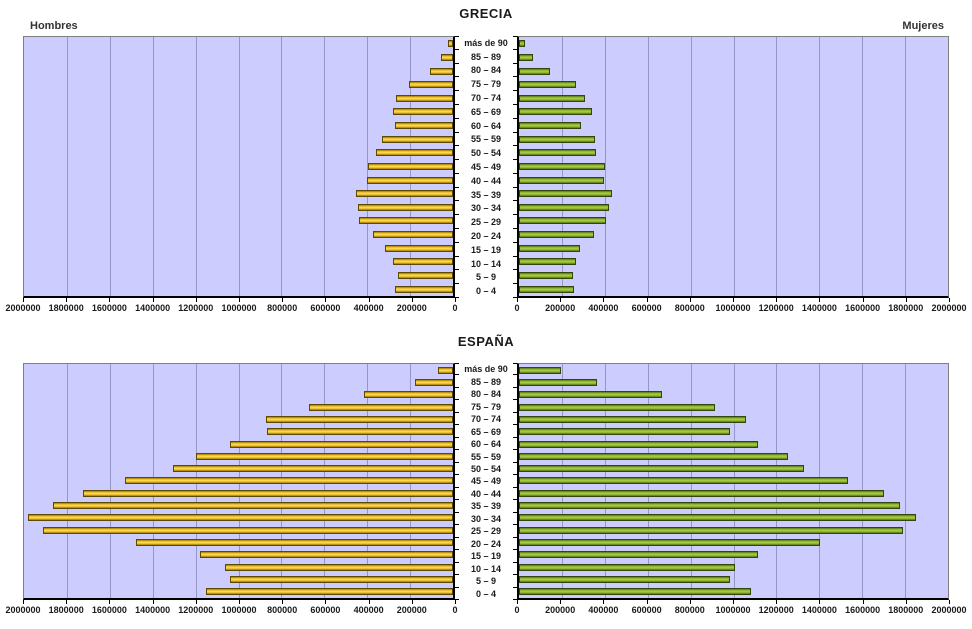 This screenshot has height=629, width=972. What do you see at coordinates (153, 610) in the screenshot?
I see `x-tick-label: 1400000` at bounding box center [153, 610].